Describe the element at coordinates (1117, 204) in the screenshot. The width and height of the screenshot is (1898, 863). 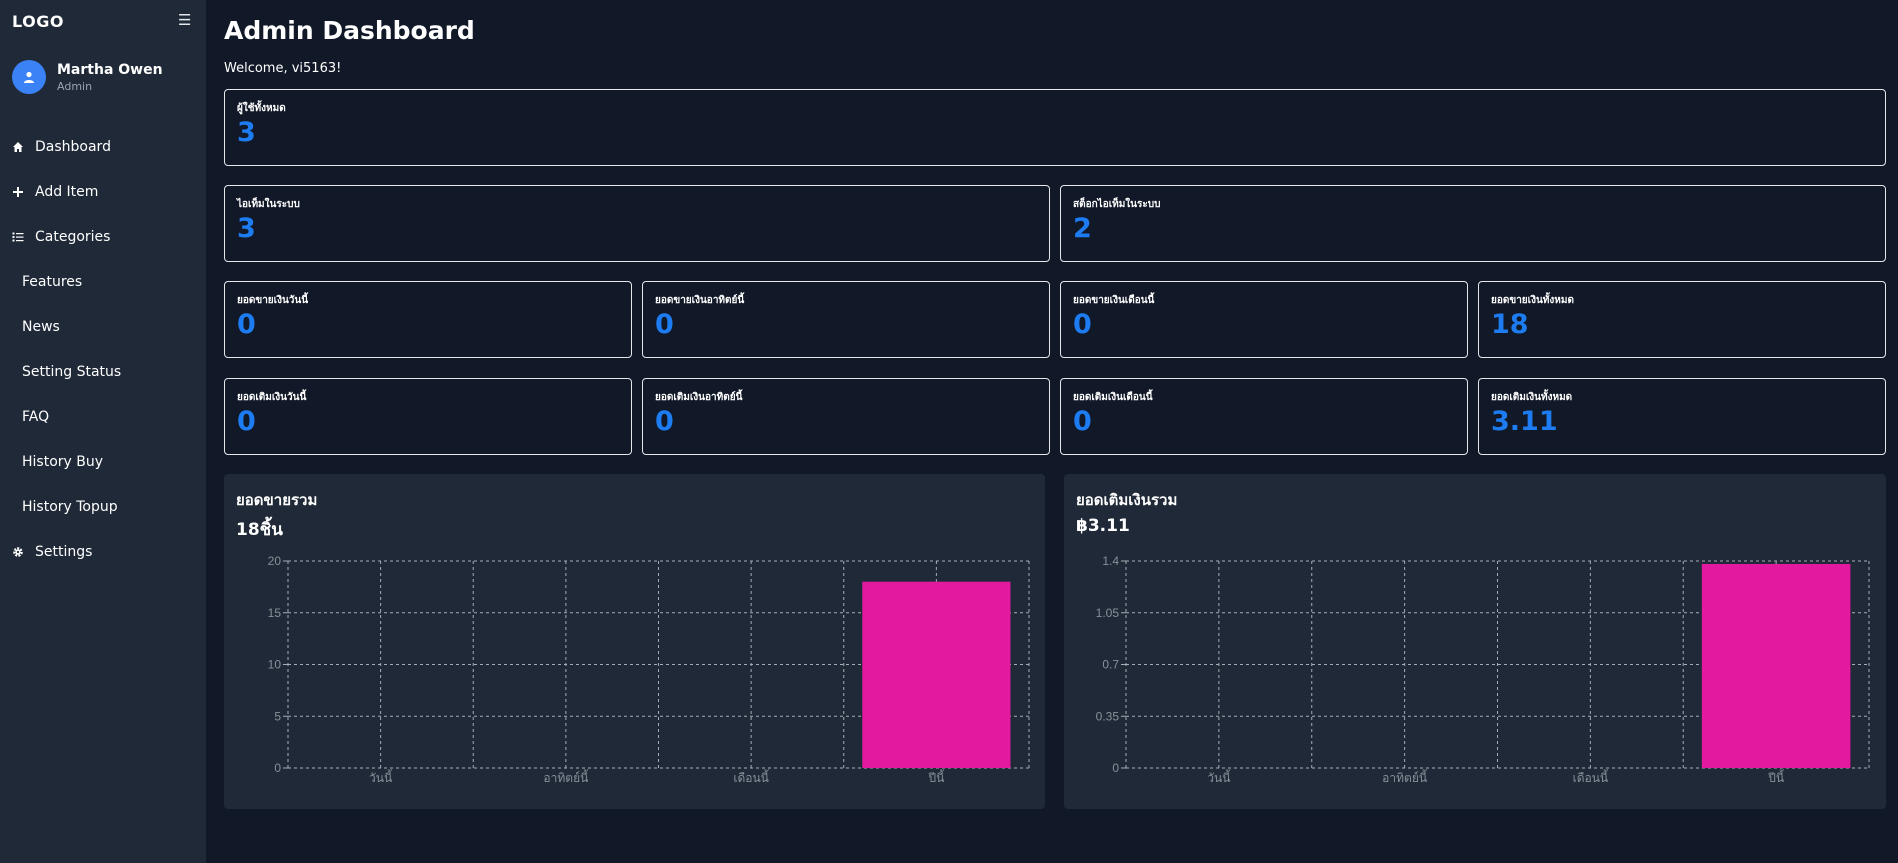
I see `stat-label: สต็อกไอเท็มในระบบ` at that location.